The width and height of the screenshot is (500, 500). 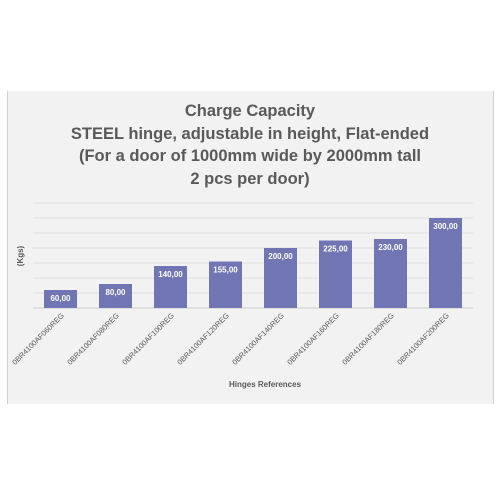 What do you see at coordinates (225, 270) in the screenshot?
I see `bar-value-label: 155,00` at bounding box center [225, 270].